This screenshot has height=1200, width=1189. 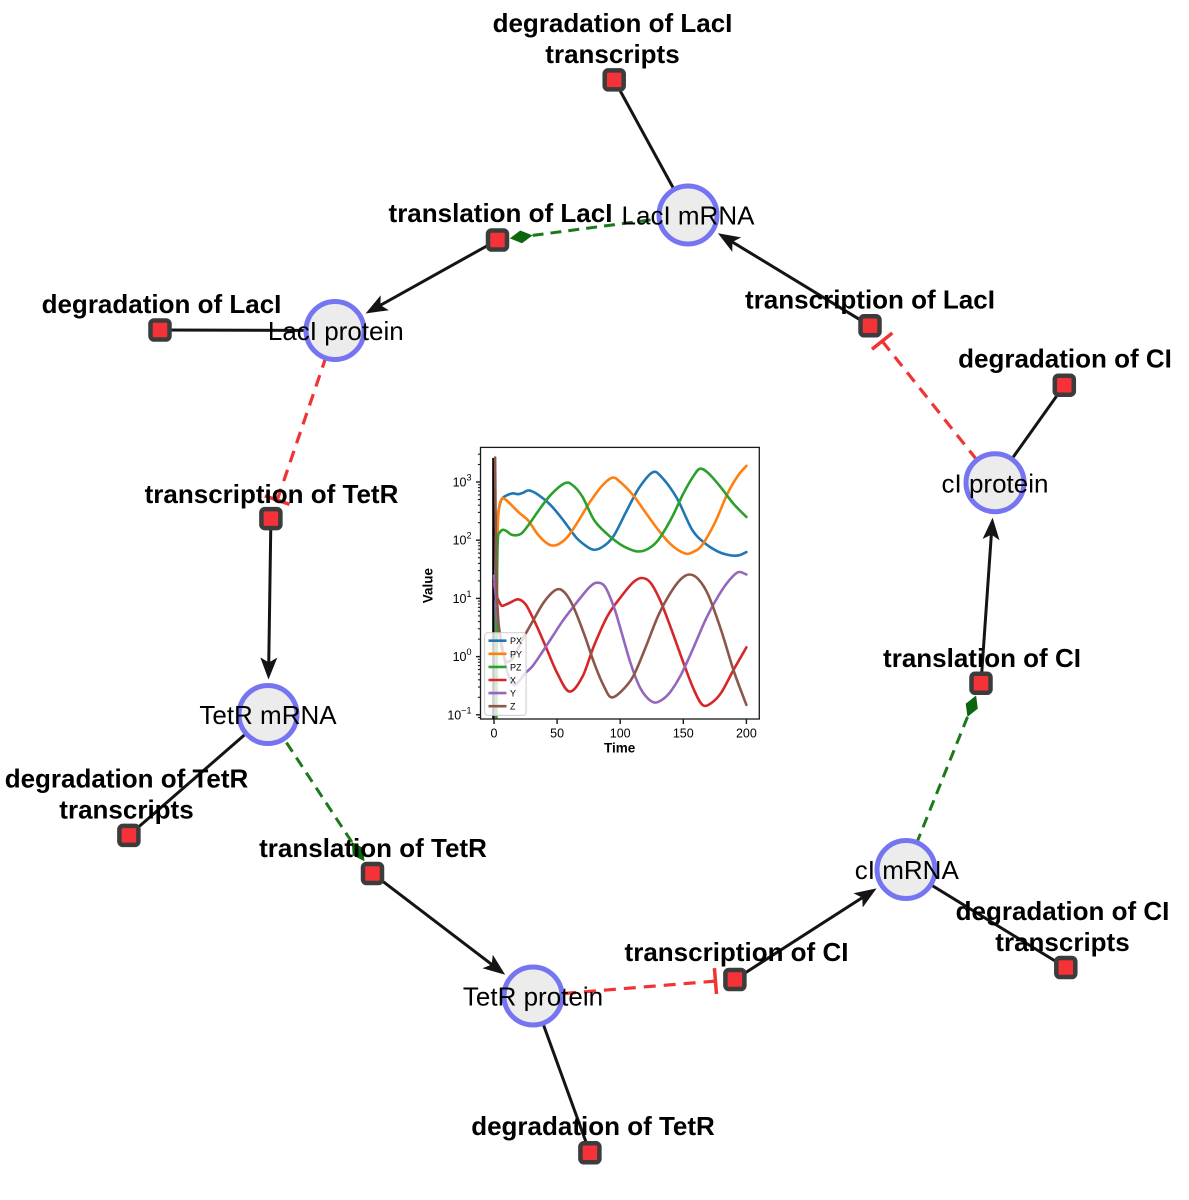 What do you see at coordinates (516, 654) in the screenshot?
I see `svg-text: PY` at bounding box center [516, 654].